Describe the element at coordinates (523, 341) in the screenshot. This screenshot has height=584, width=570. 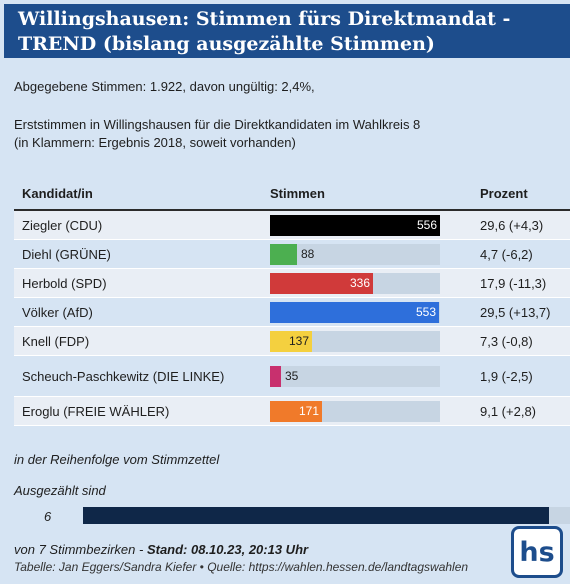
I see `percent-cell: 7,3 (-0,8)` at that location.